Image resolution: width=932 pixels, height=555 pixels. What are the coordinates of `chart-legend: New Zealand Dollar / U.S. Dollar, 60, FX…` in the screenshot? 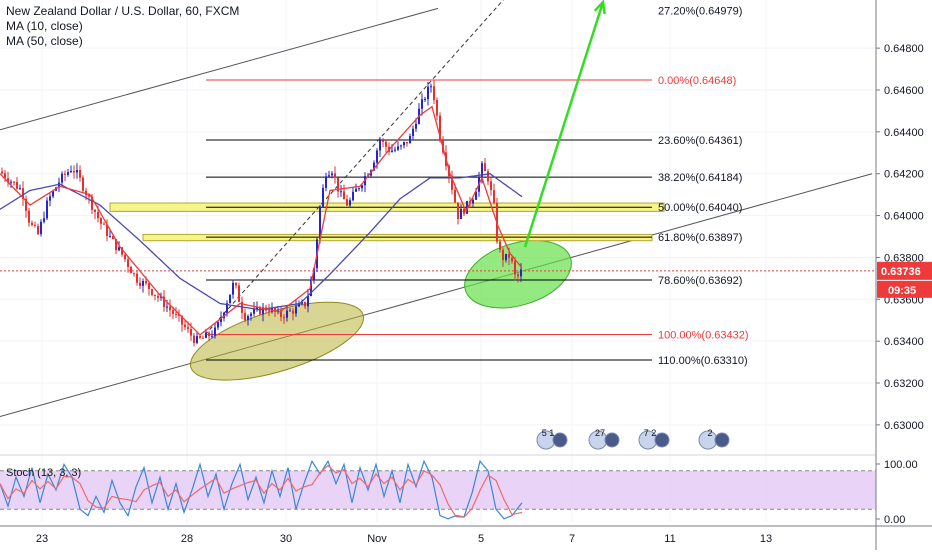 It's located at (122, 26).